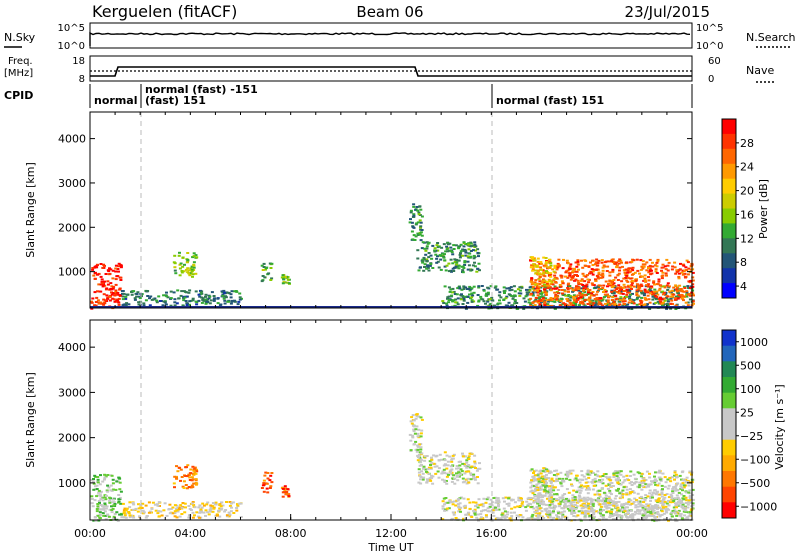 Image resolution: width=800 pixels, height=554 pixels. Describe the element at coordinates (709, 46) in the screenshot. I see `nsearch-tick-bottom: 10^0` at that location.